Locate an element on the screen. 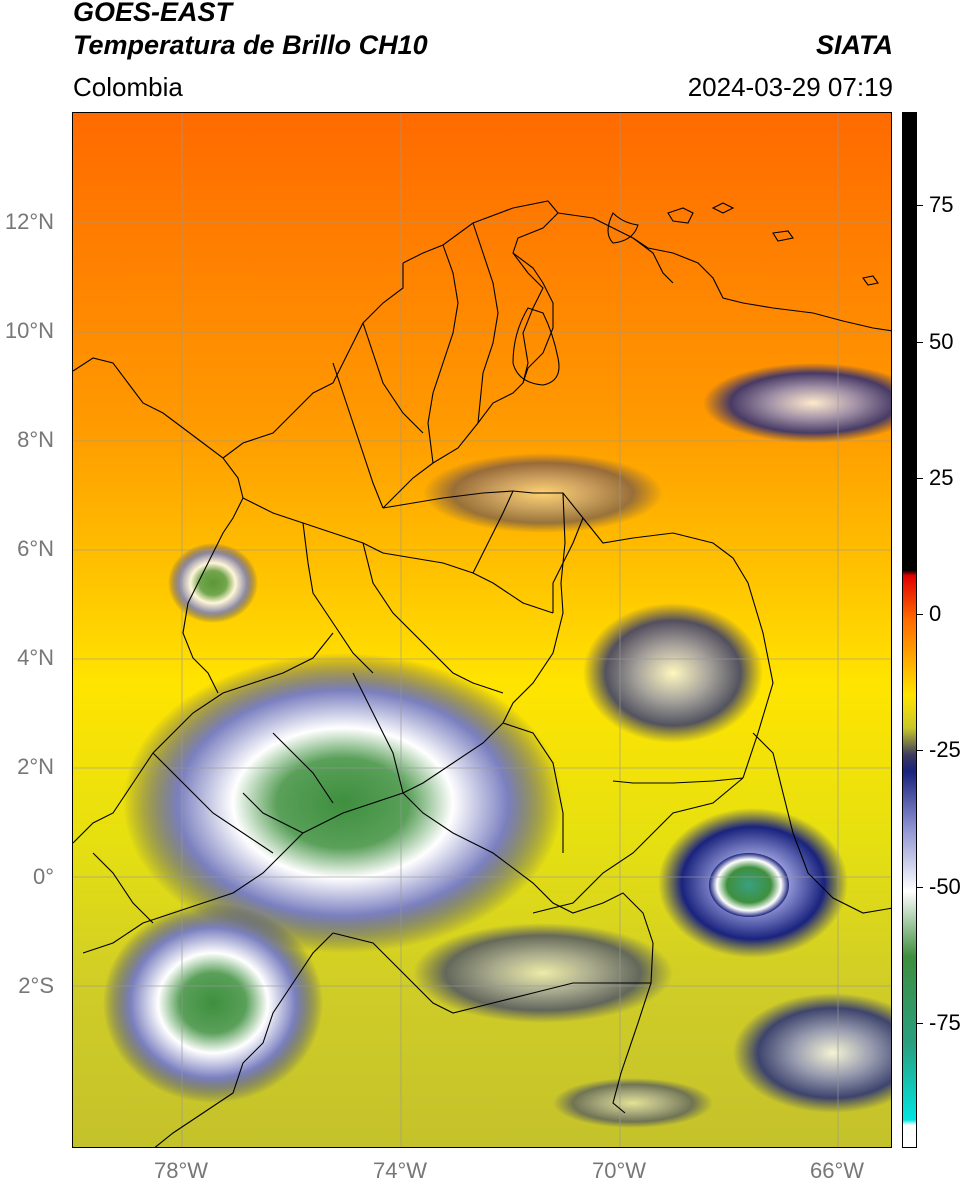 The height and width of the screenshot is (1190, 966). colorbar-label-0: 0 is located at coordinates (935, 613).